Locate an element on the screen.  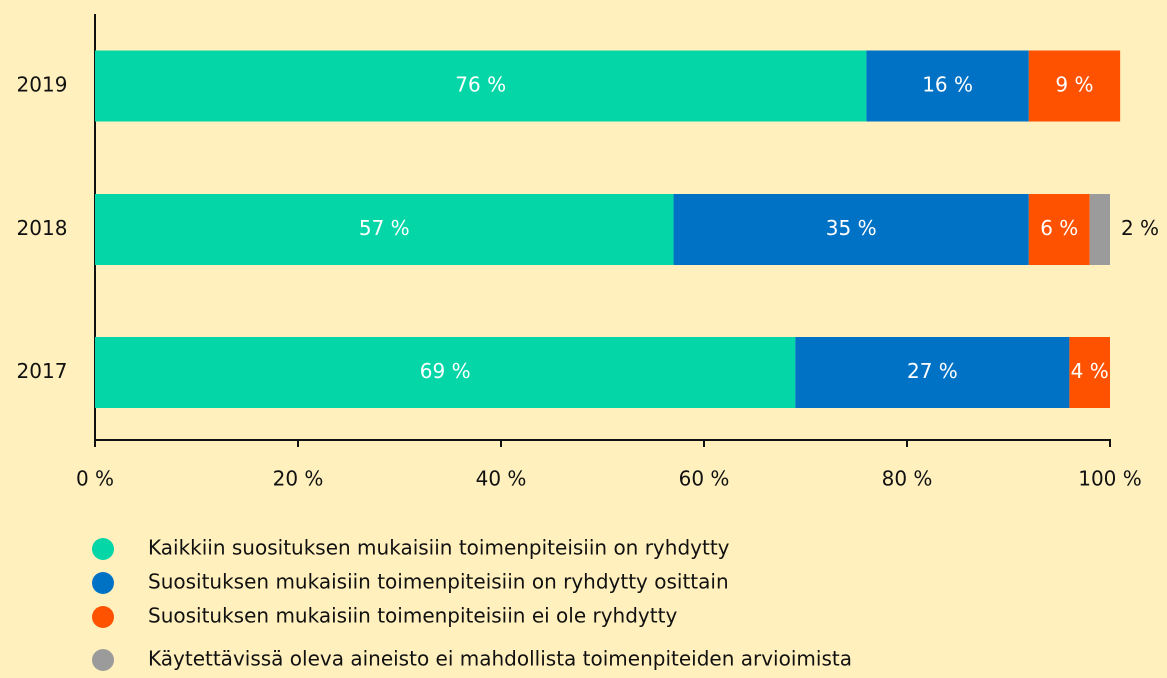
data-label: 57 % is located at coordinates (384, 228).